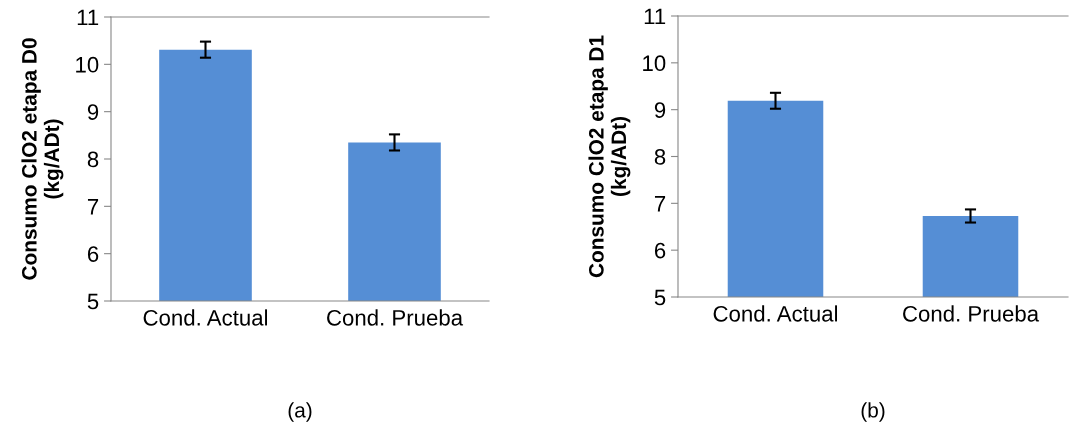 The image size is (1070, 434). Describe the element at coordinates (609, 156) in the screenshot. I see `y-axis-title: Consumo ClO2 etapa D1 (kg/ADt)` at that location.